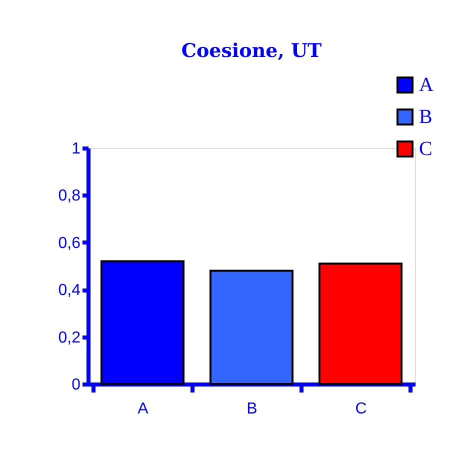 This screenshot has height=461, width=464. Describe the element at coordinates (251, 51) in the screenshot. I see `chart-title: Coesione, UT` at that location.